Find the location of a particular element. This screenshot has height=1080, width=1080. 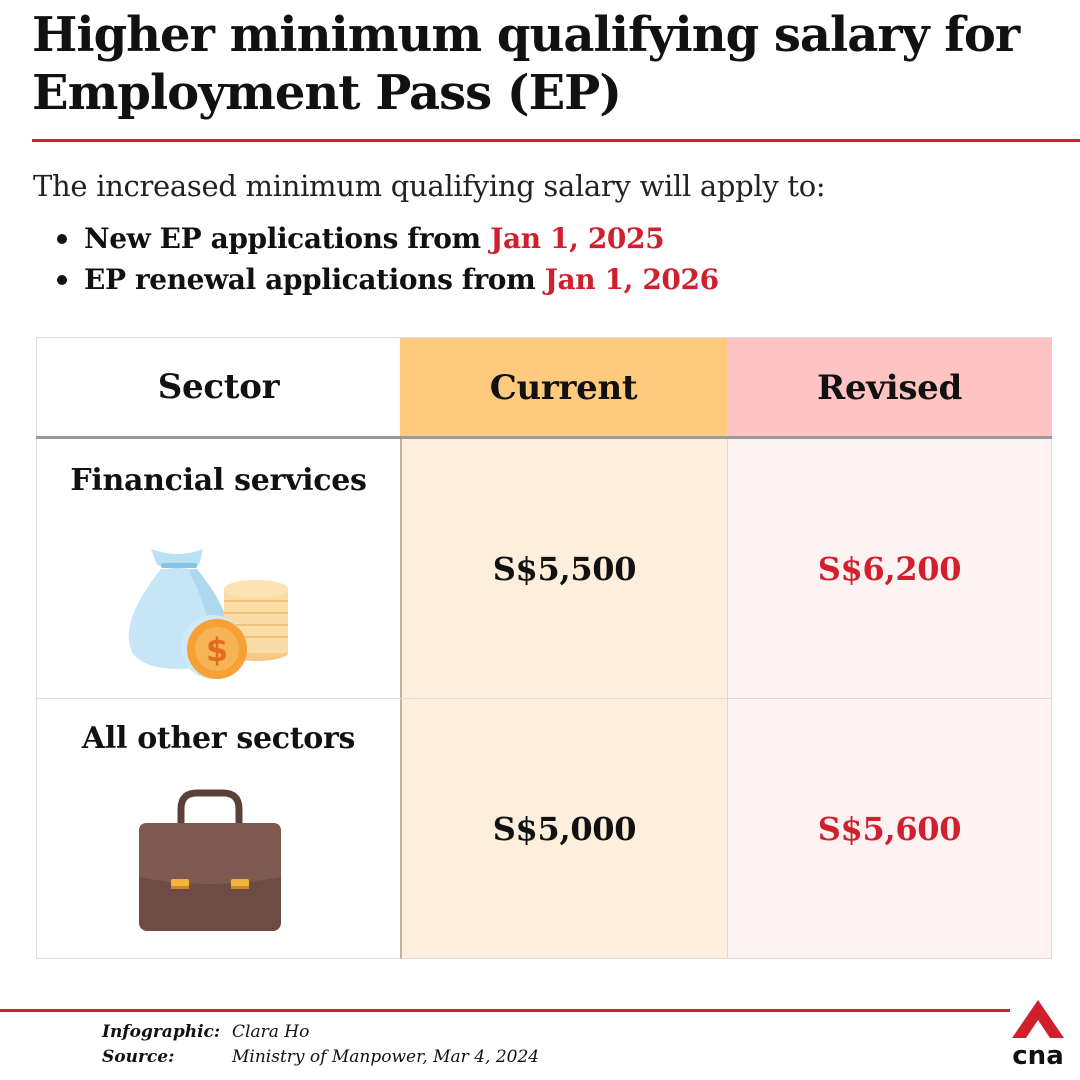

current-salary-value: S$5,500 is located at coordinates (563, 568).